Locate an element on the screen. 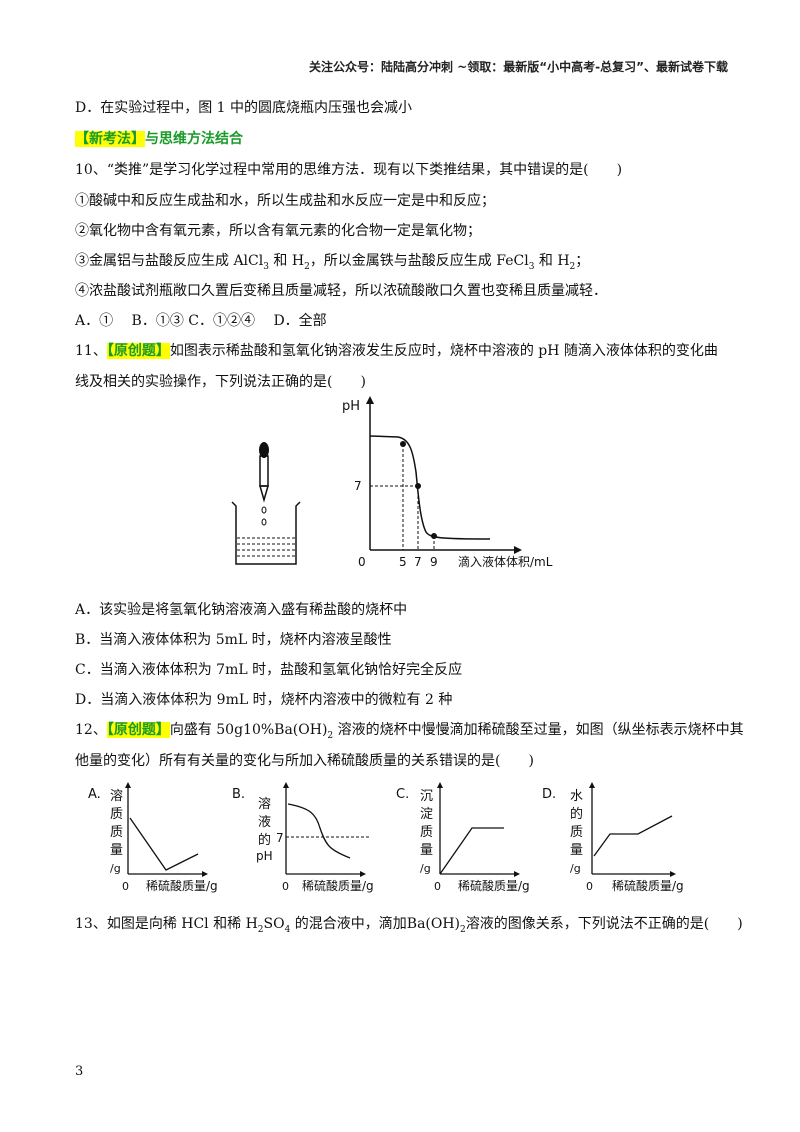  graph-letter: A. is located at coordinates (94, 794).